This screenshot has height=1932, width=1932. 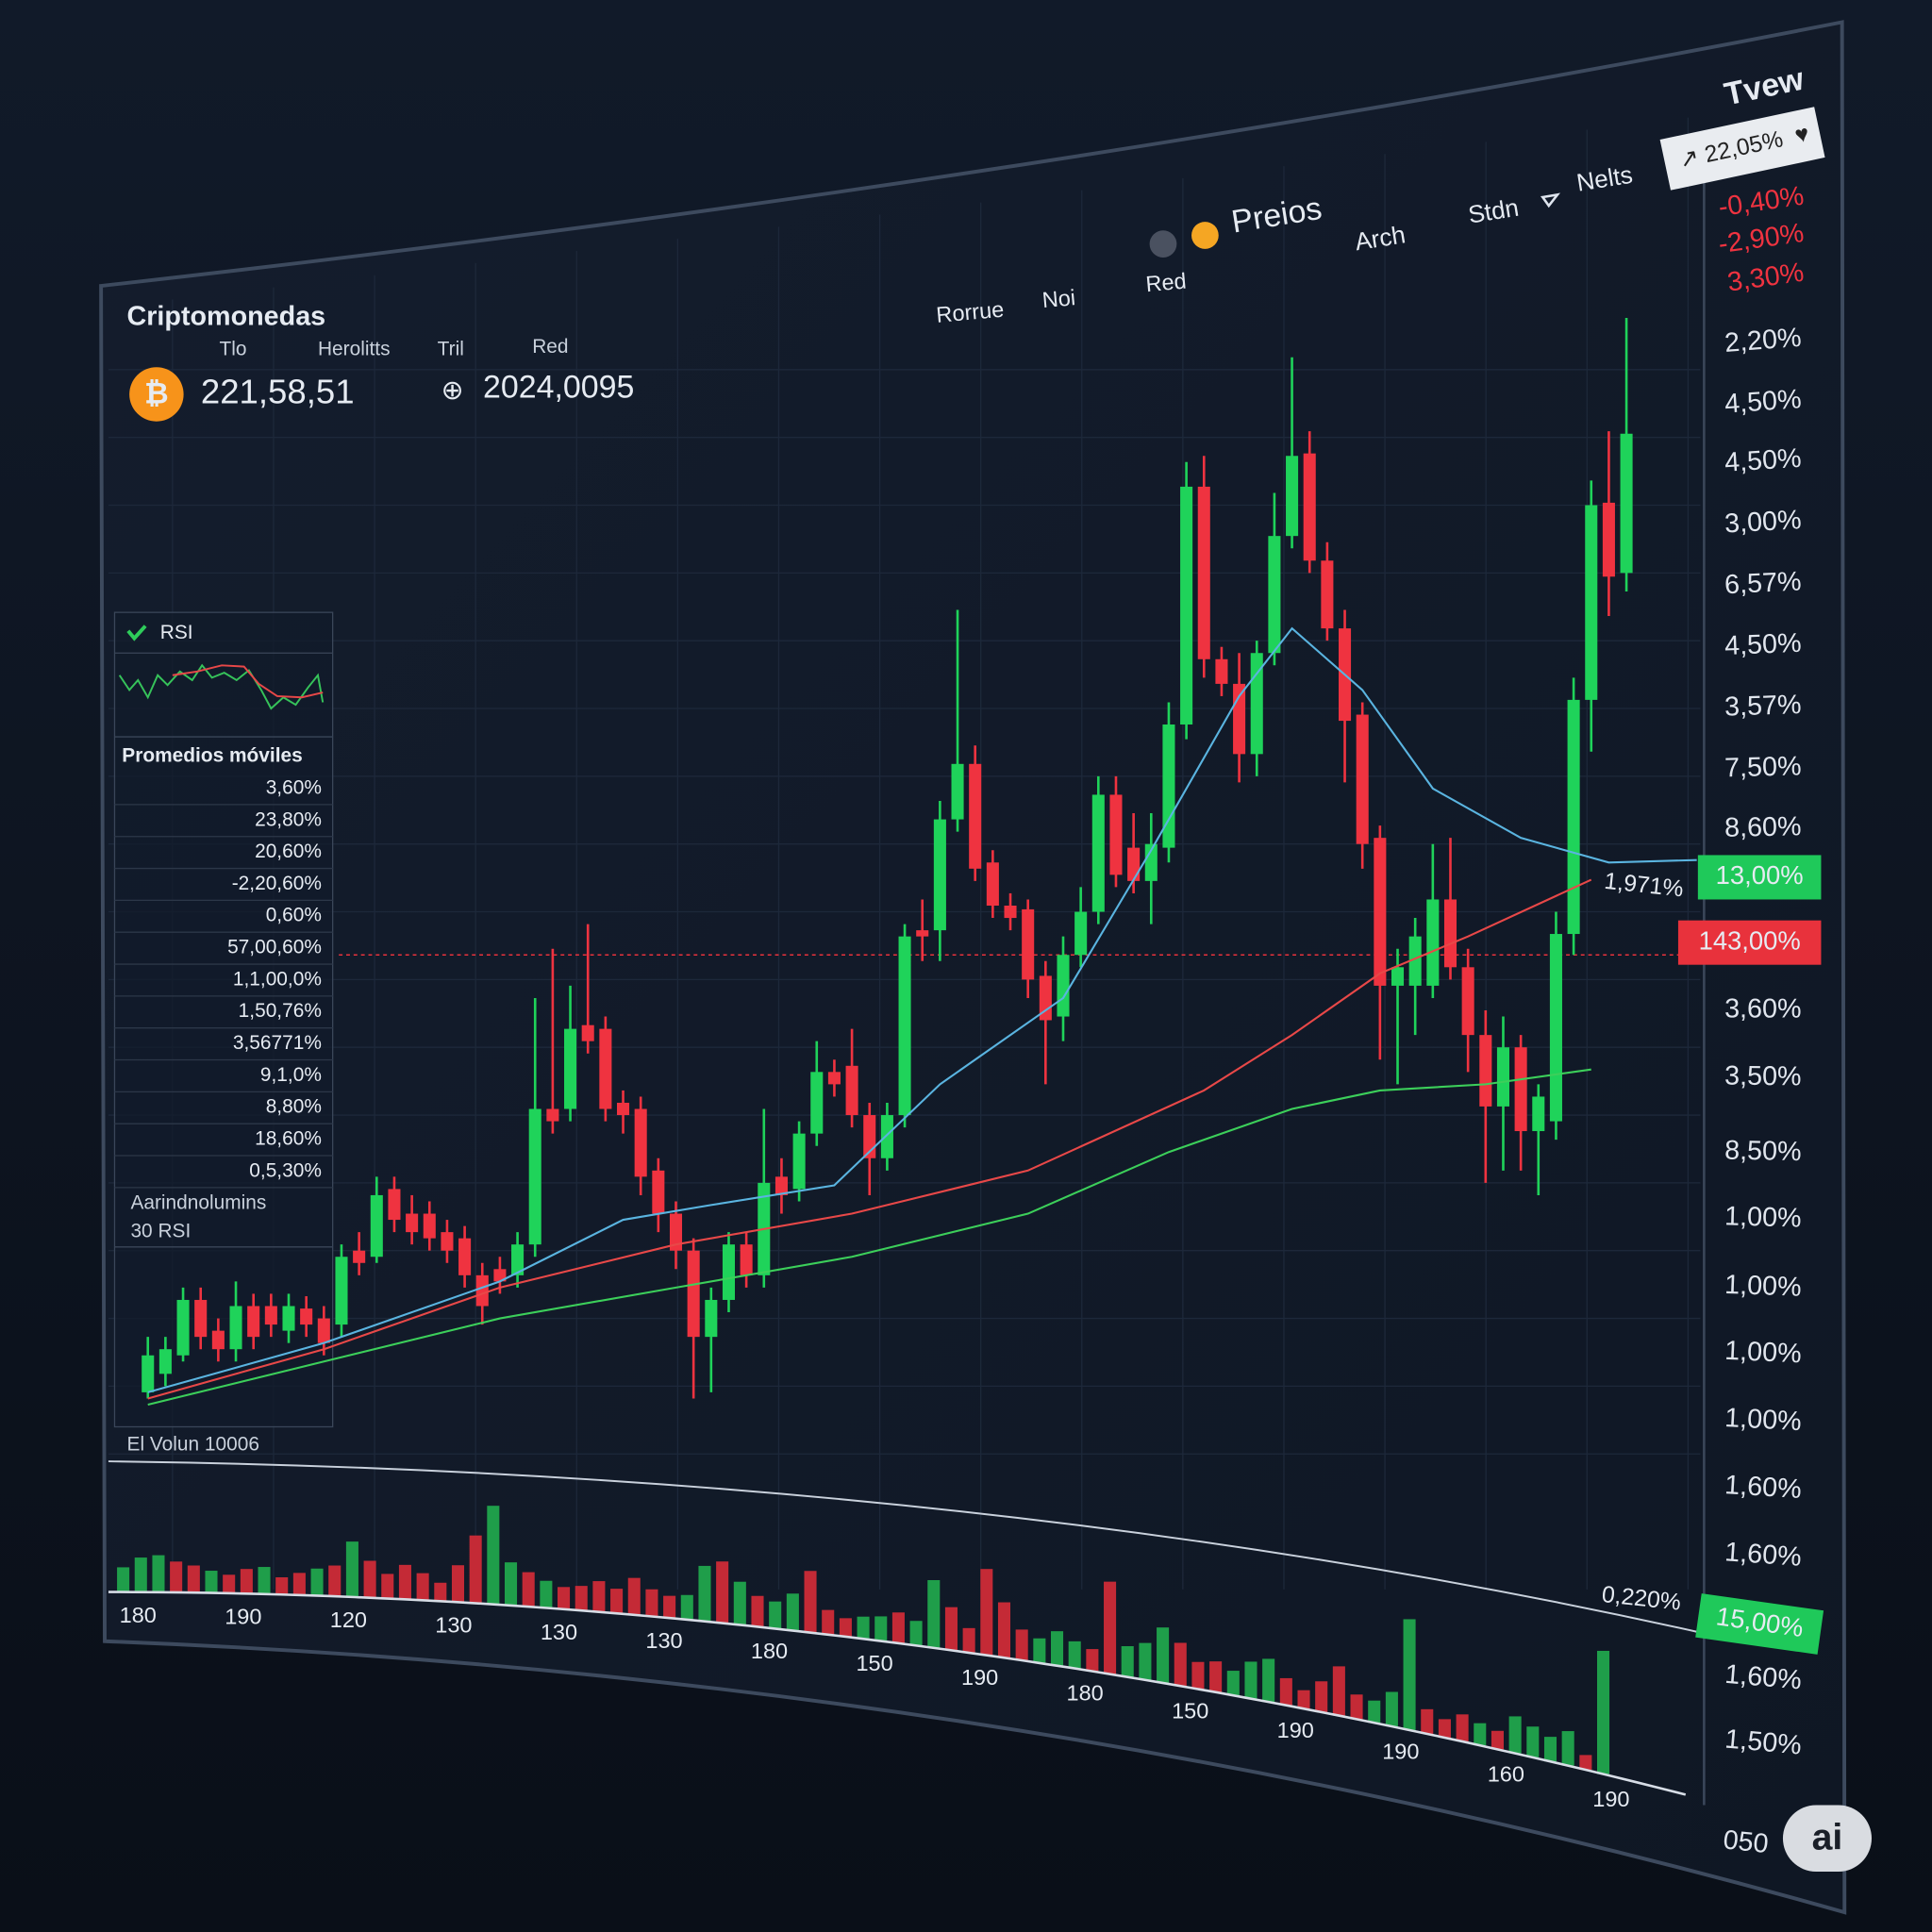 What do you see at coordinates (1763, 402) in the screenshot?
I see `axis-label: 4,50%` at bounding box center [1763, 402].